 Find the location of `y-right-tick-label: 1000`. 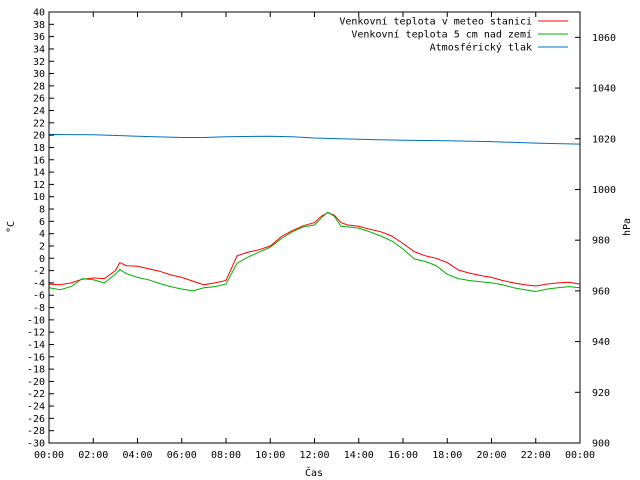

y-right-tick-label: 1000 is located at coordinates (604, 190).